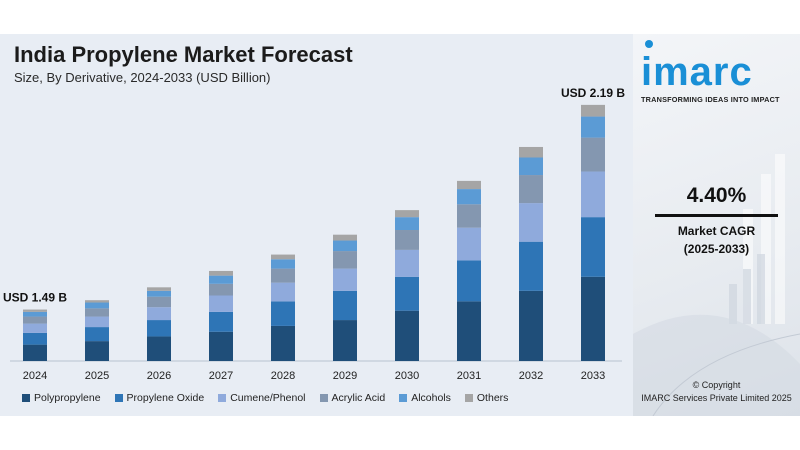 This screenshot has height=450, width=800. Describe the element at coordinates (469, 331) in the screenshot. I see `bar-segment-2031-polypropylene` at that location.